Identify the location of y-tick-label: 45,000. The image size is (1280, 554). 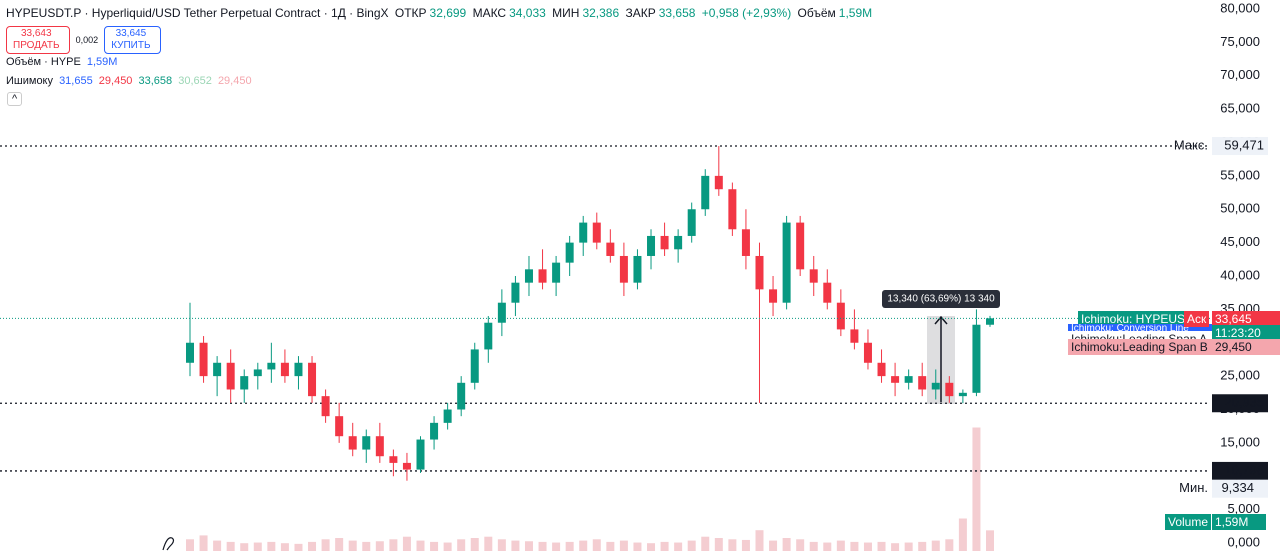
(1240, 241).